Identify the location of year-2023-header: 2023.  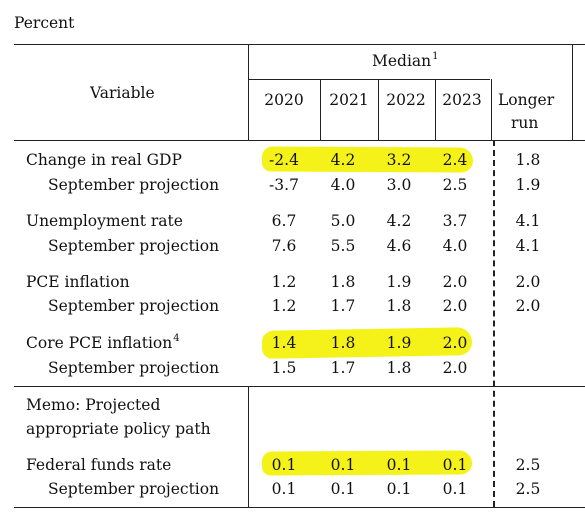
(462, 100).